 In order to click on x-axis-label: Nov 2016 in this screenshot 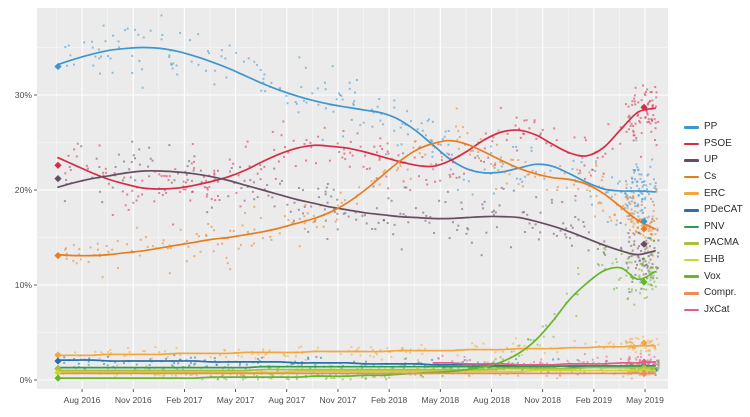, I will do `click(133, 400)`.